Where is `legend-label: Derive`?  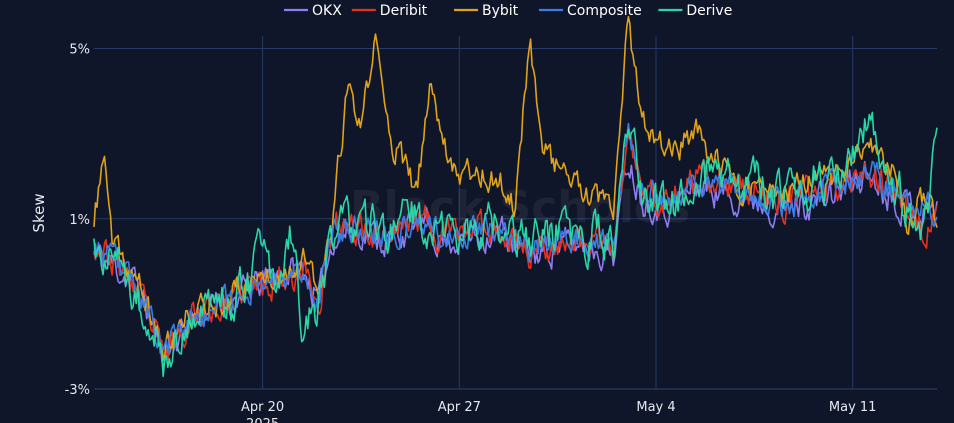 legend-label: Derive is located at coordinates (709, 11).